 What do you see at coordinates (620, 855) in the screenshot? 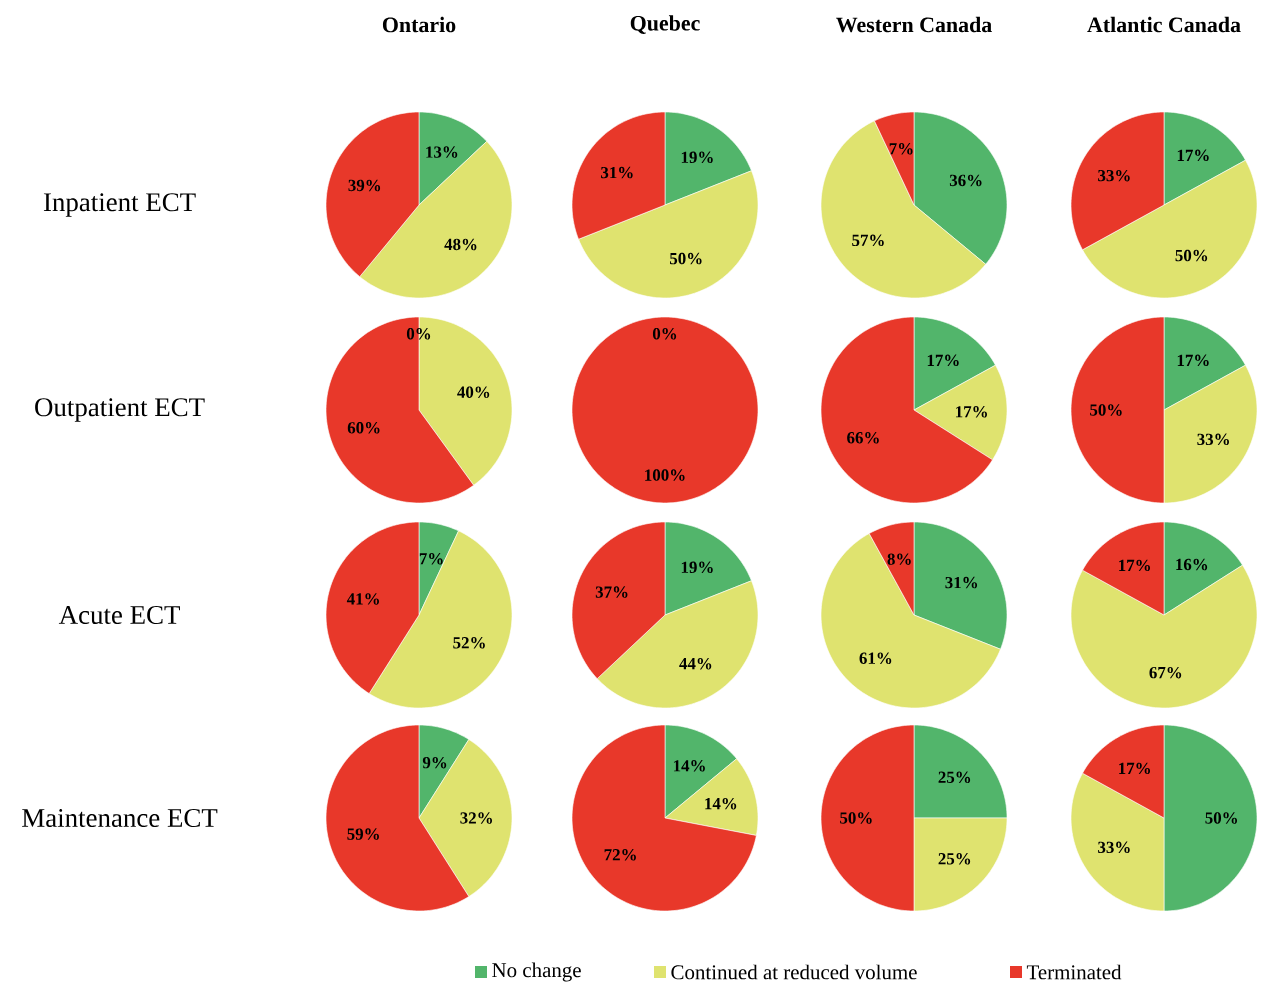
I see `data-label: 72%` at bounding box center [620, 855].